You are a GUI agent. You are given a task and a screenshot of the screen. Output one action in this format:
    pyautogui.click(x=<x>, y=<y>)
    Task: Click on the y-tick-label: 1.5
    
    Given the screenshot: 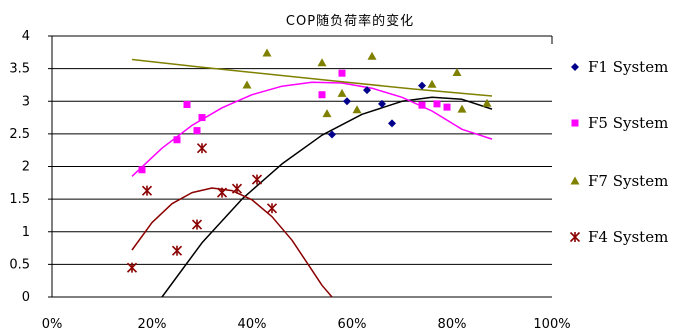 What is the action you would take?
    pyautogui.click(x=19, y=199)
    